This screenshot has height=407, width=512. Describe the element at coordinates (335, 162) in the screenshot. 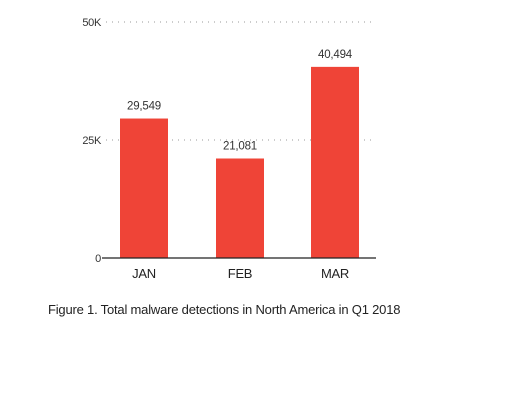

I see `bar-mar` at that location.